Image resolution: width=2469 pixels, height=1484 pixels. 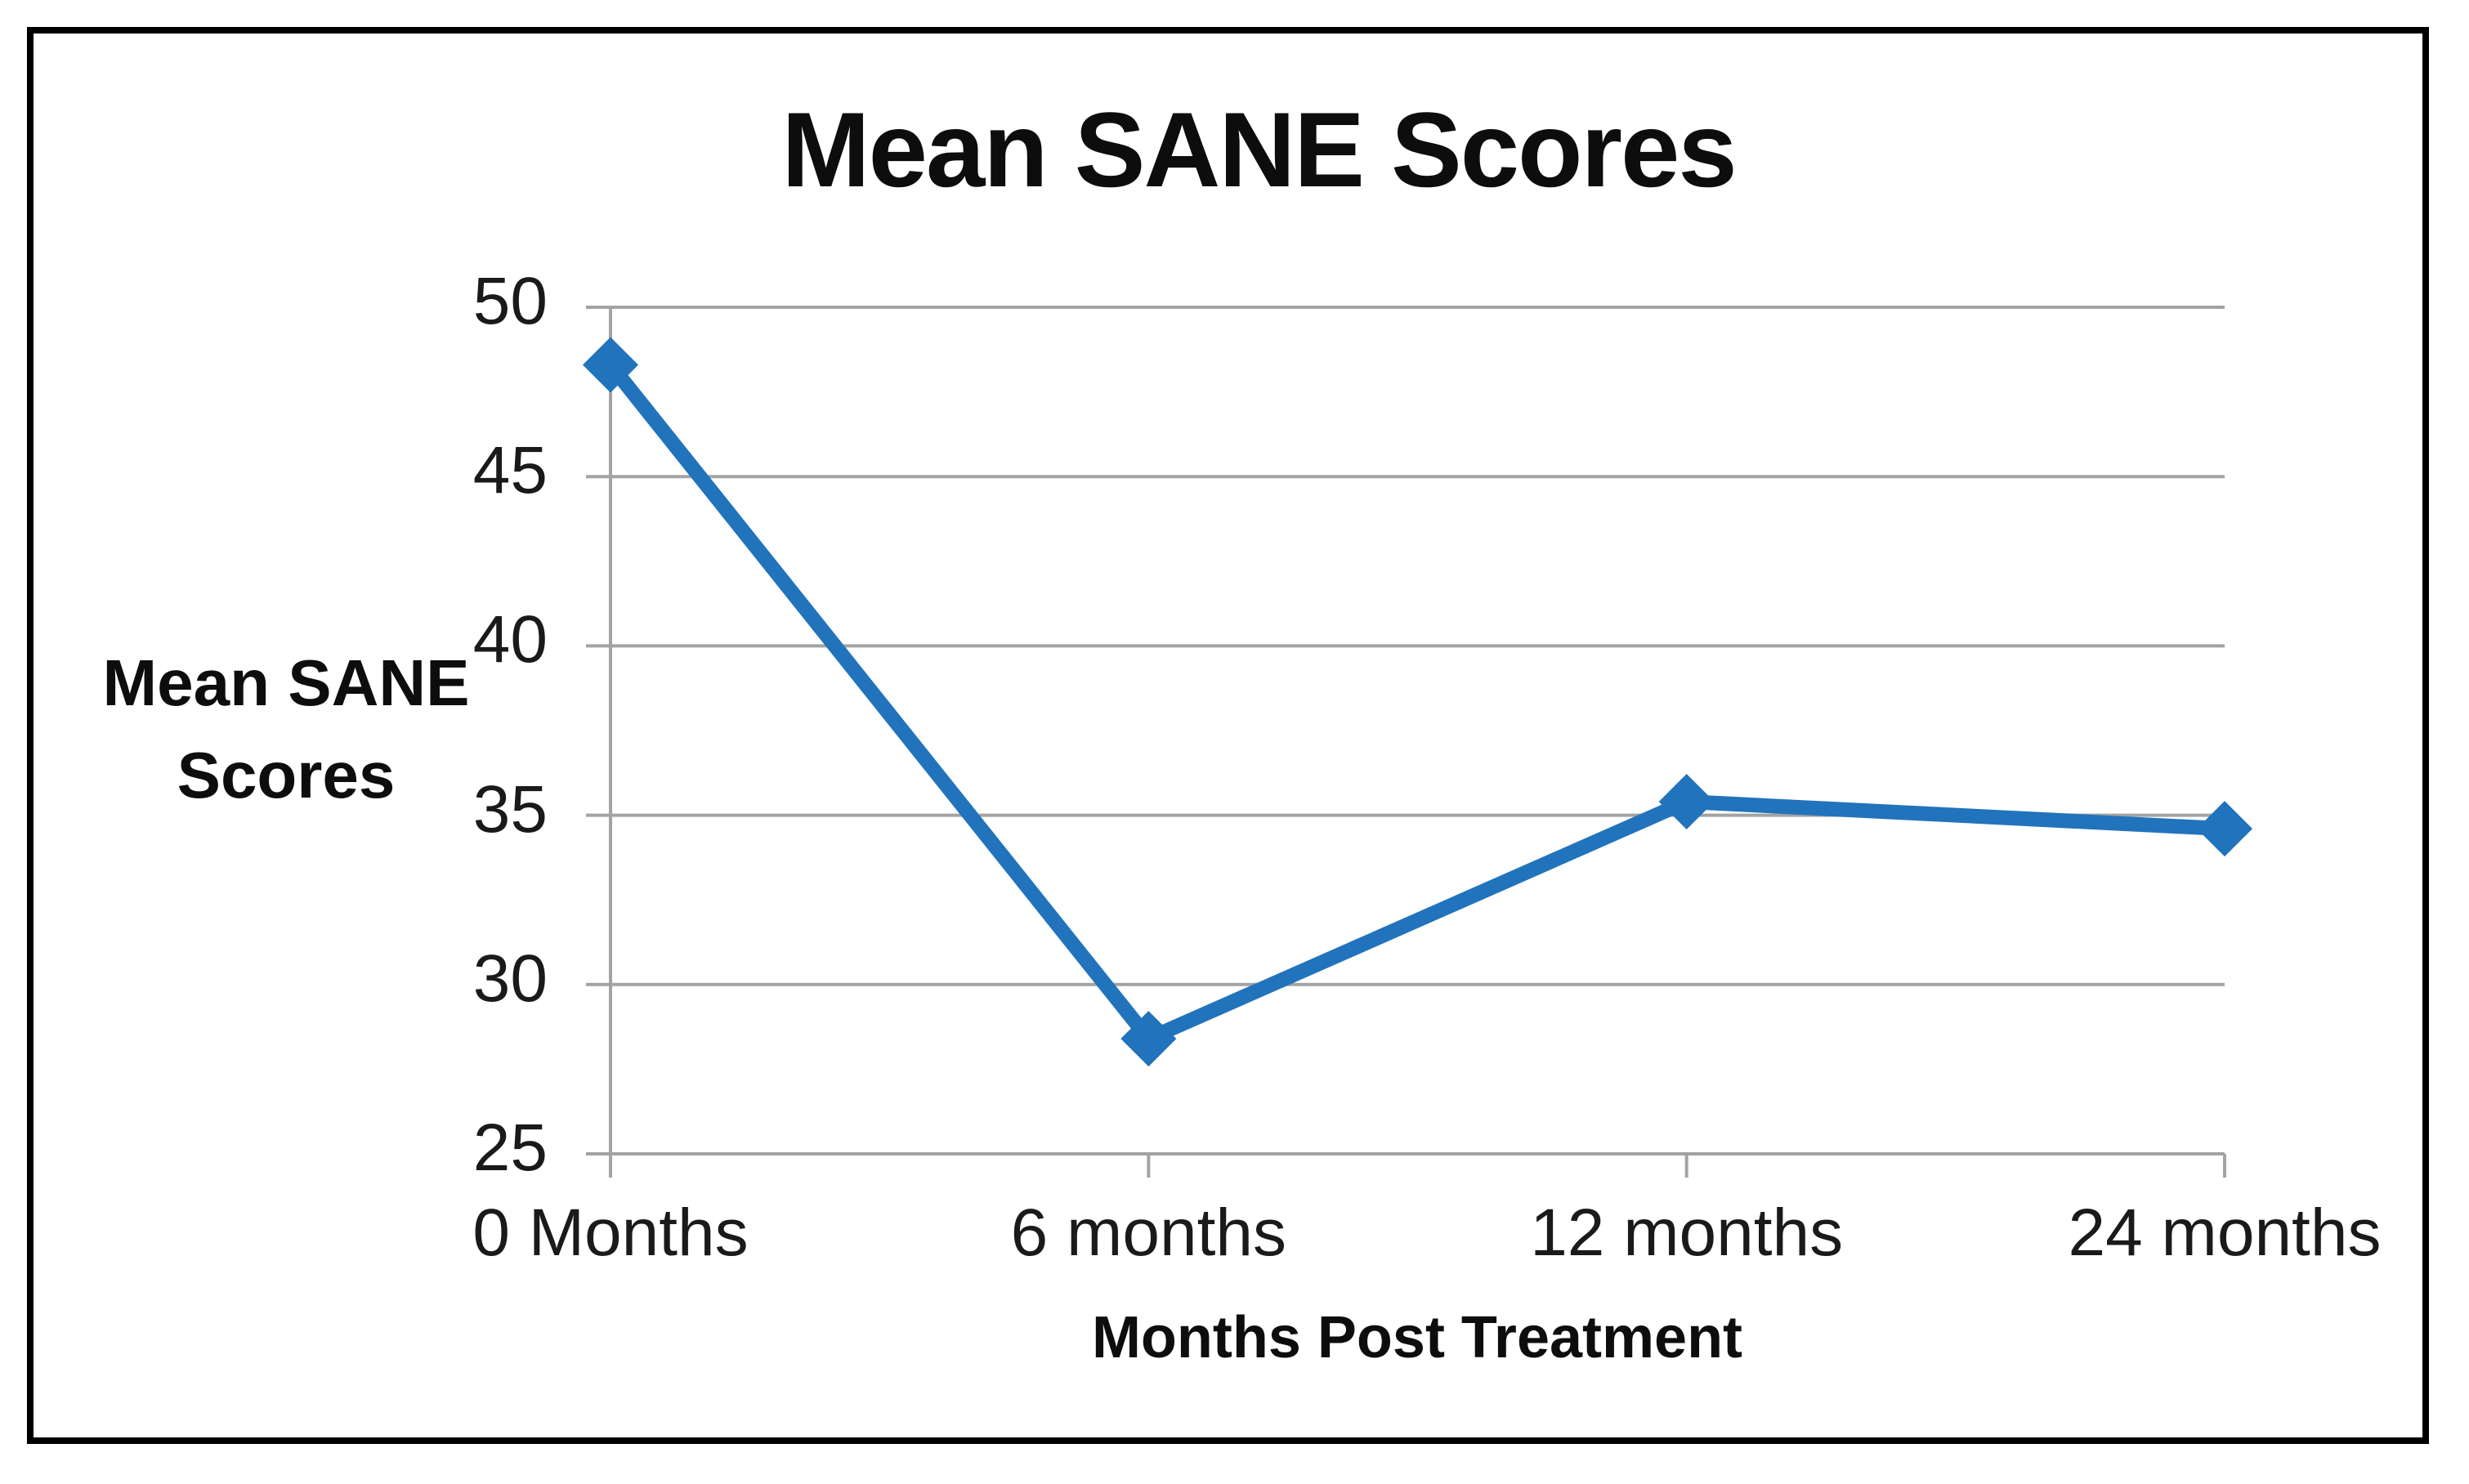 I want to click on x-tick-label: 12 months, so click(x=1687, y=1233).